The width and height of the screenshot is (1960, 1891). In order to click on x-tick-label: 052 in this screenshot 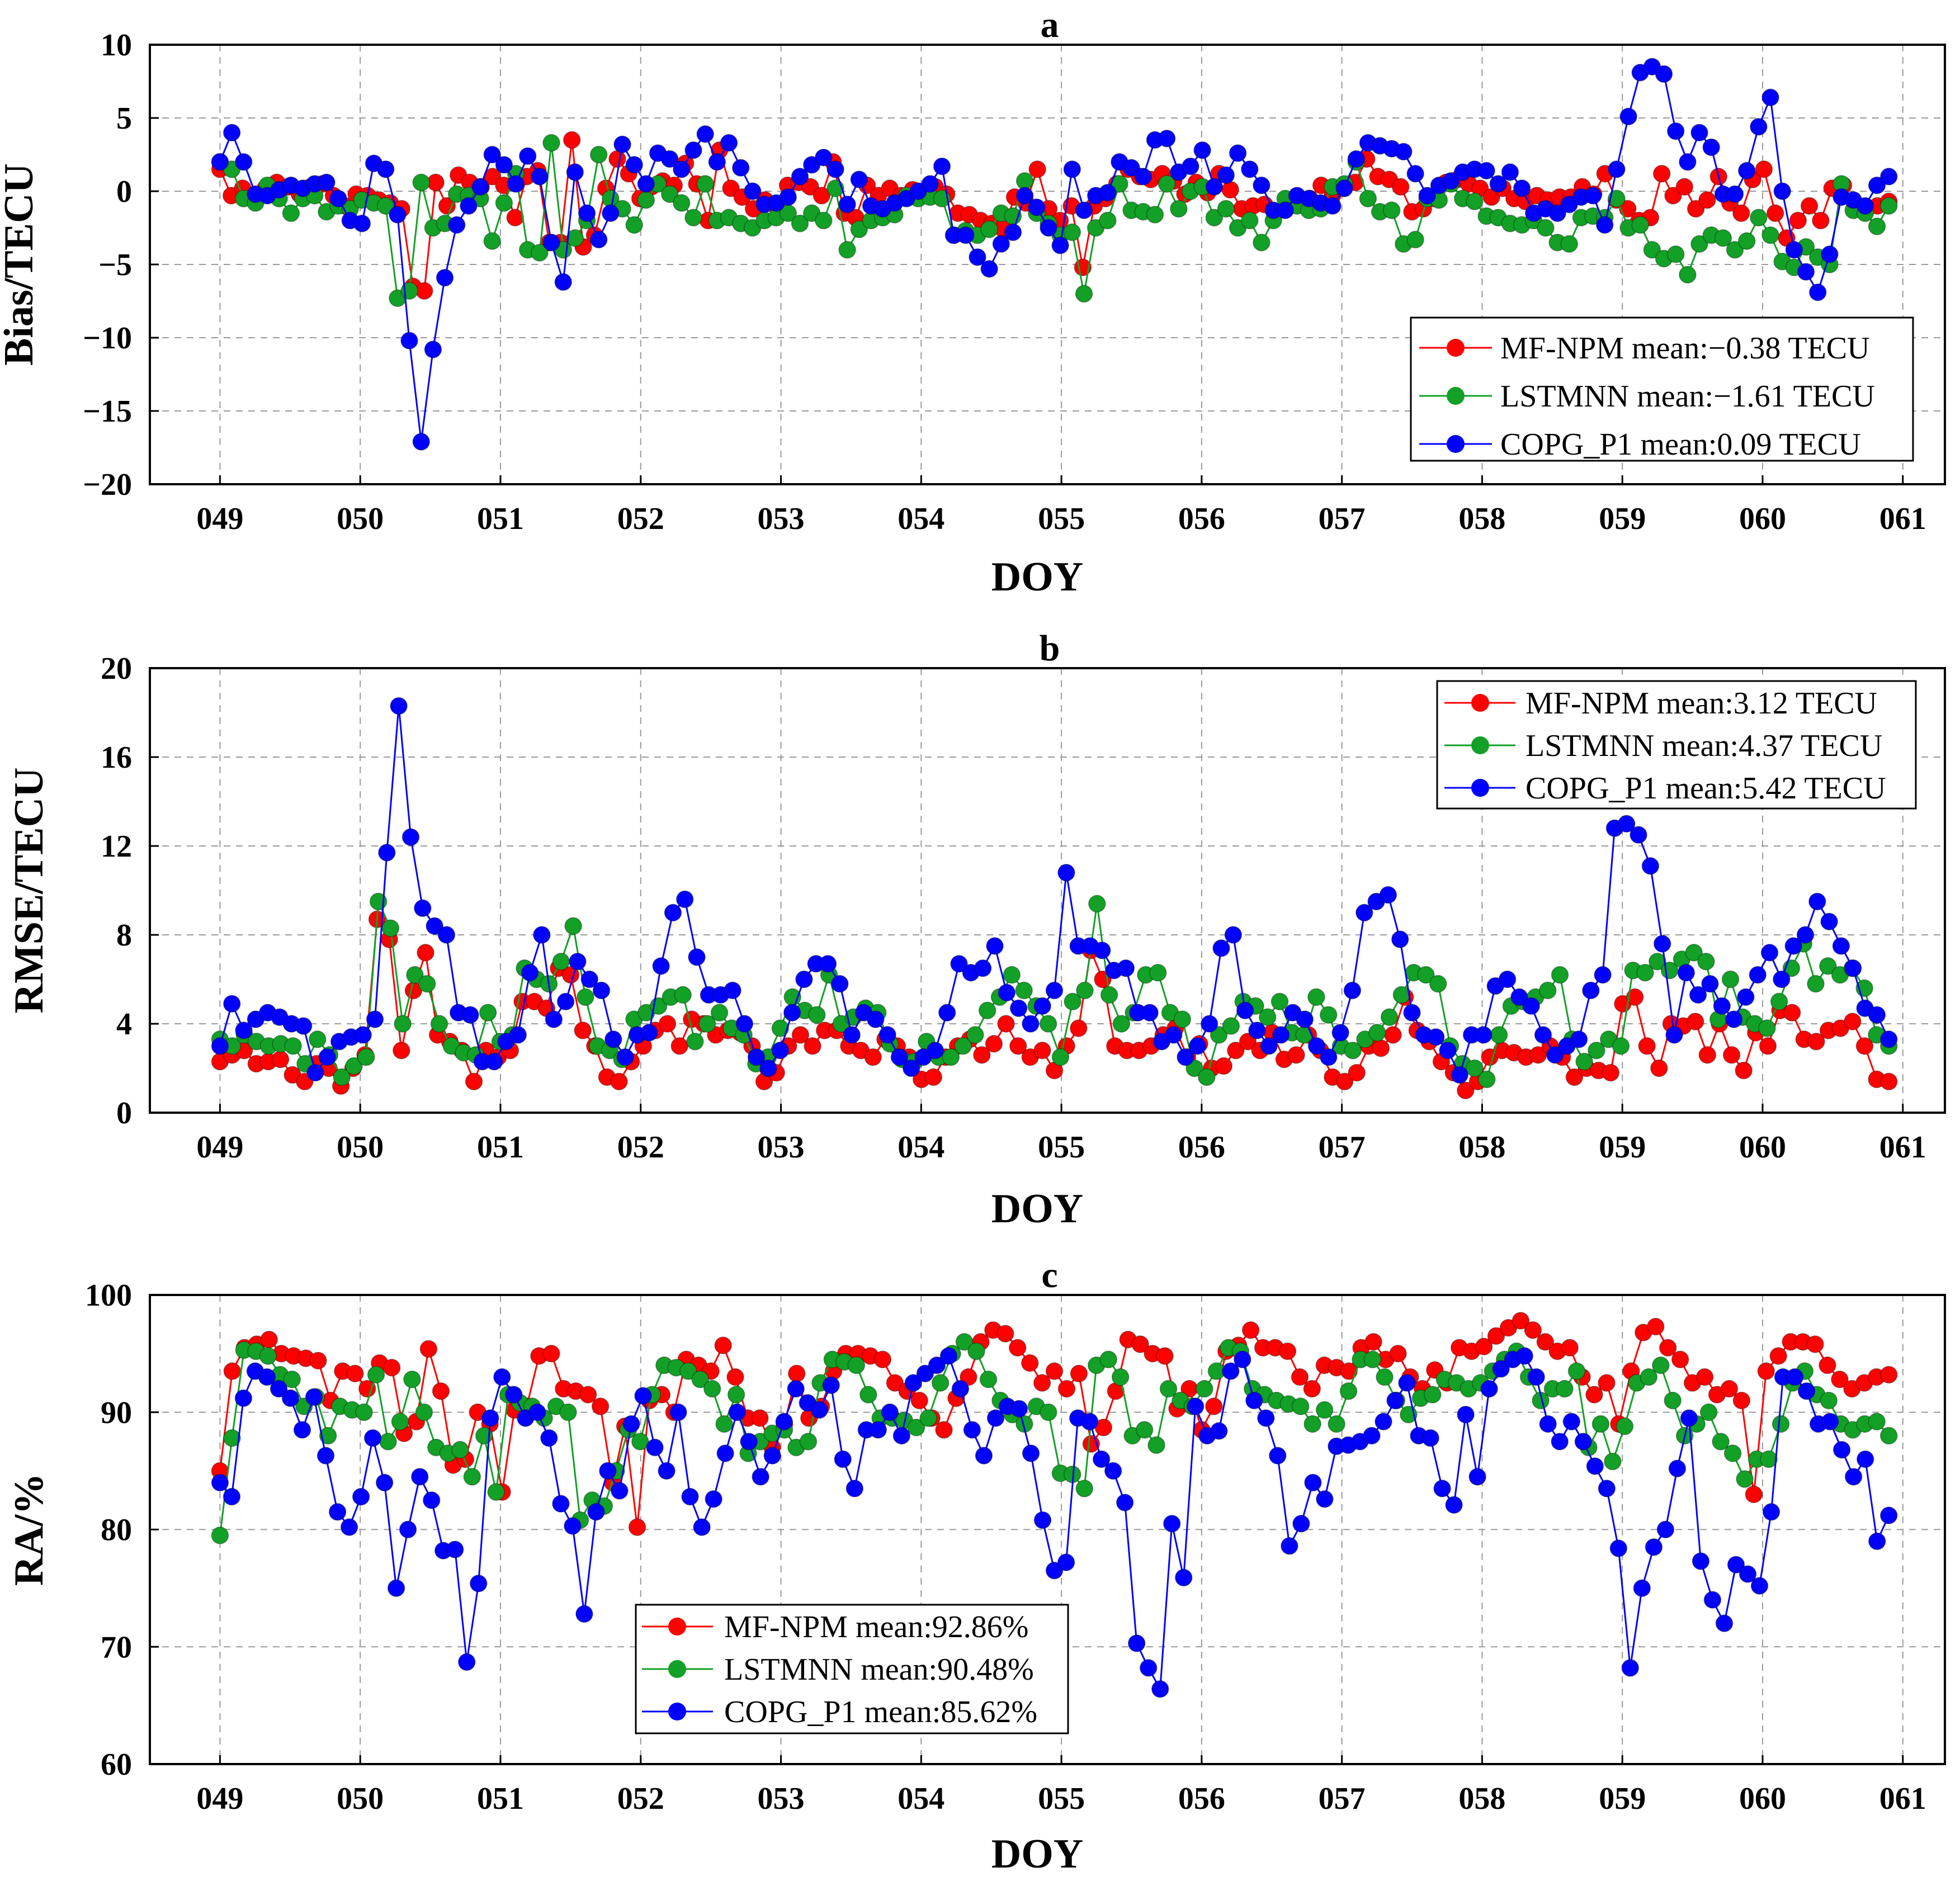, I will do `click(640, 1798)`.